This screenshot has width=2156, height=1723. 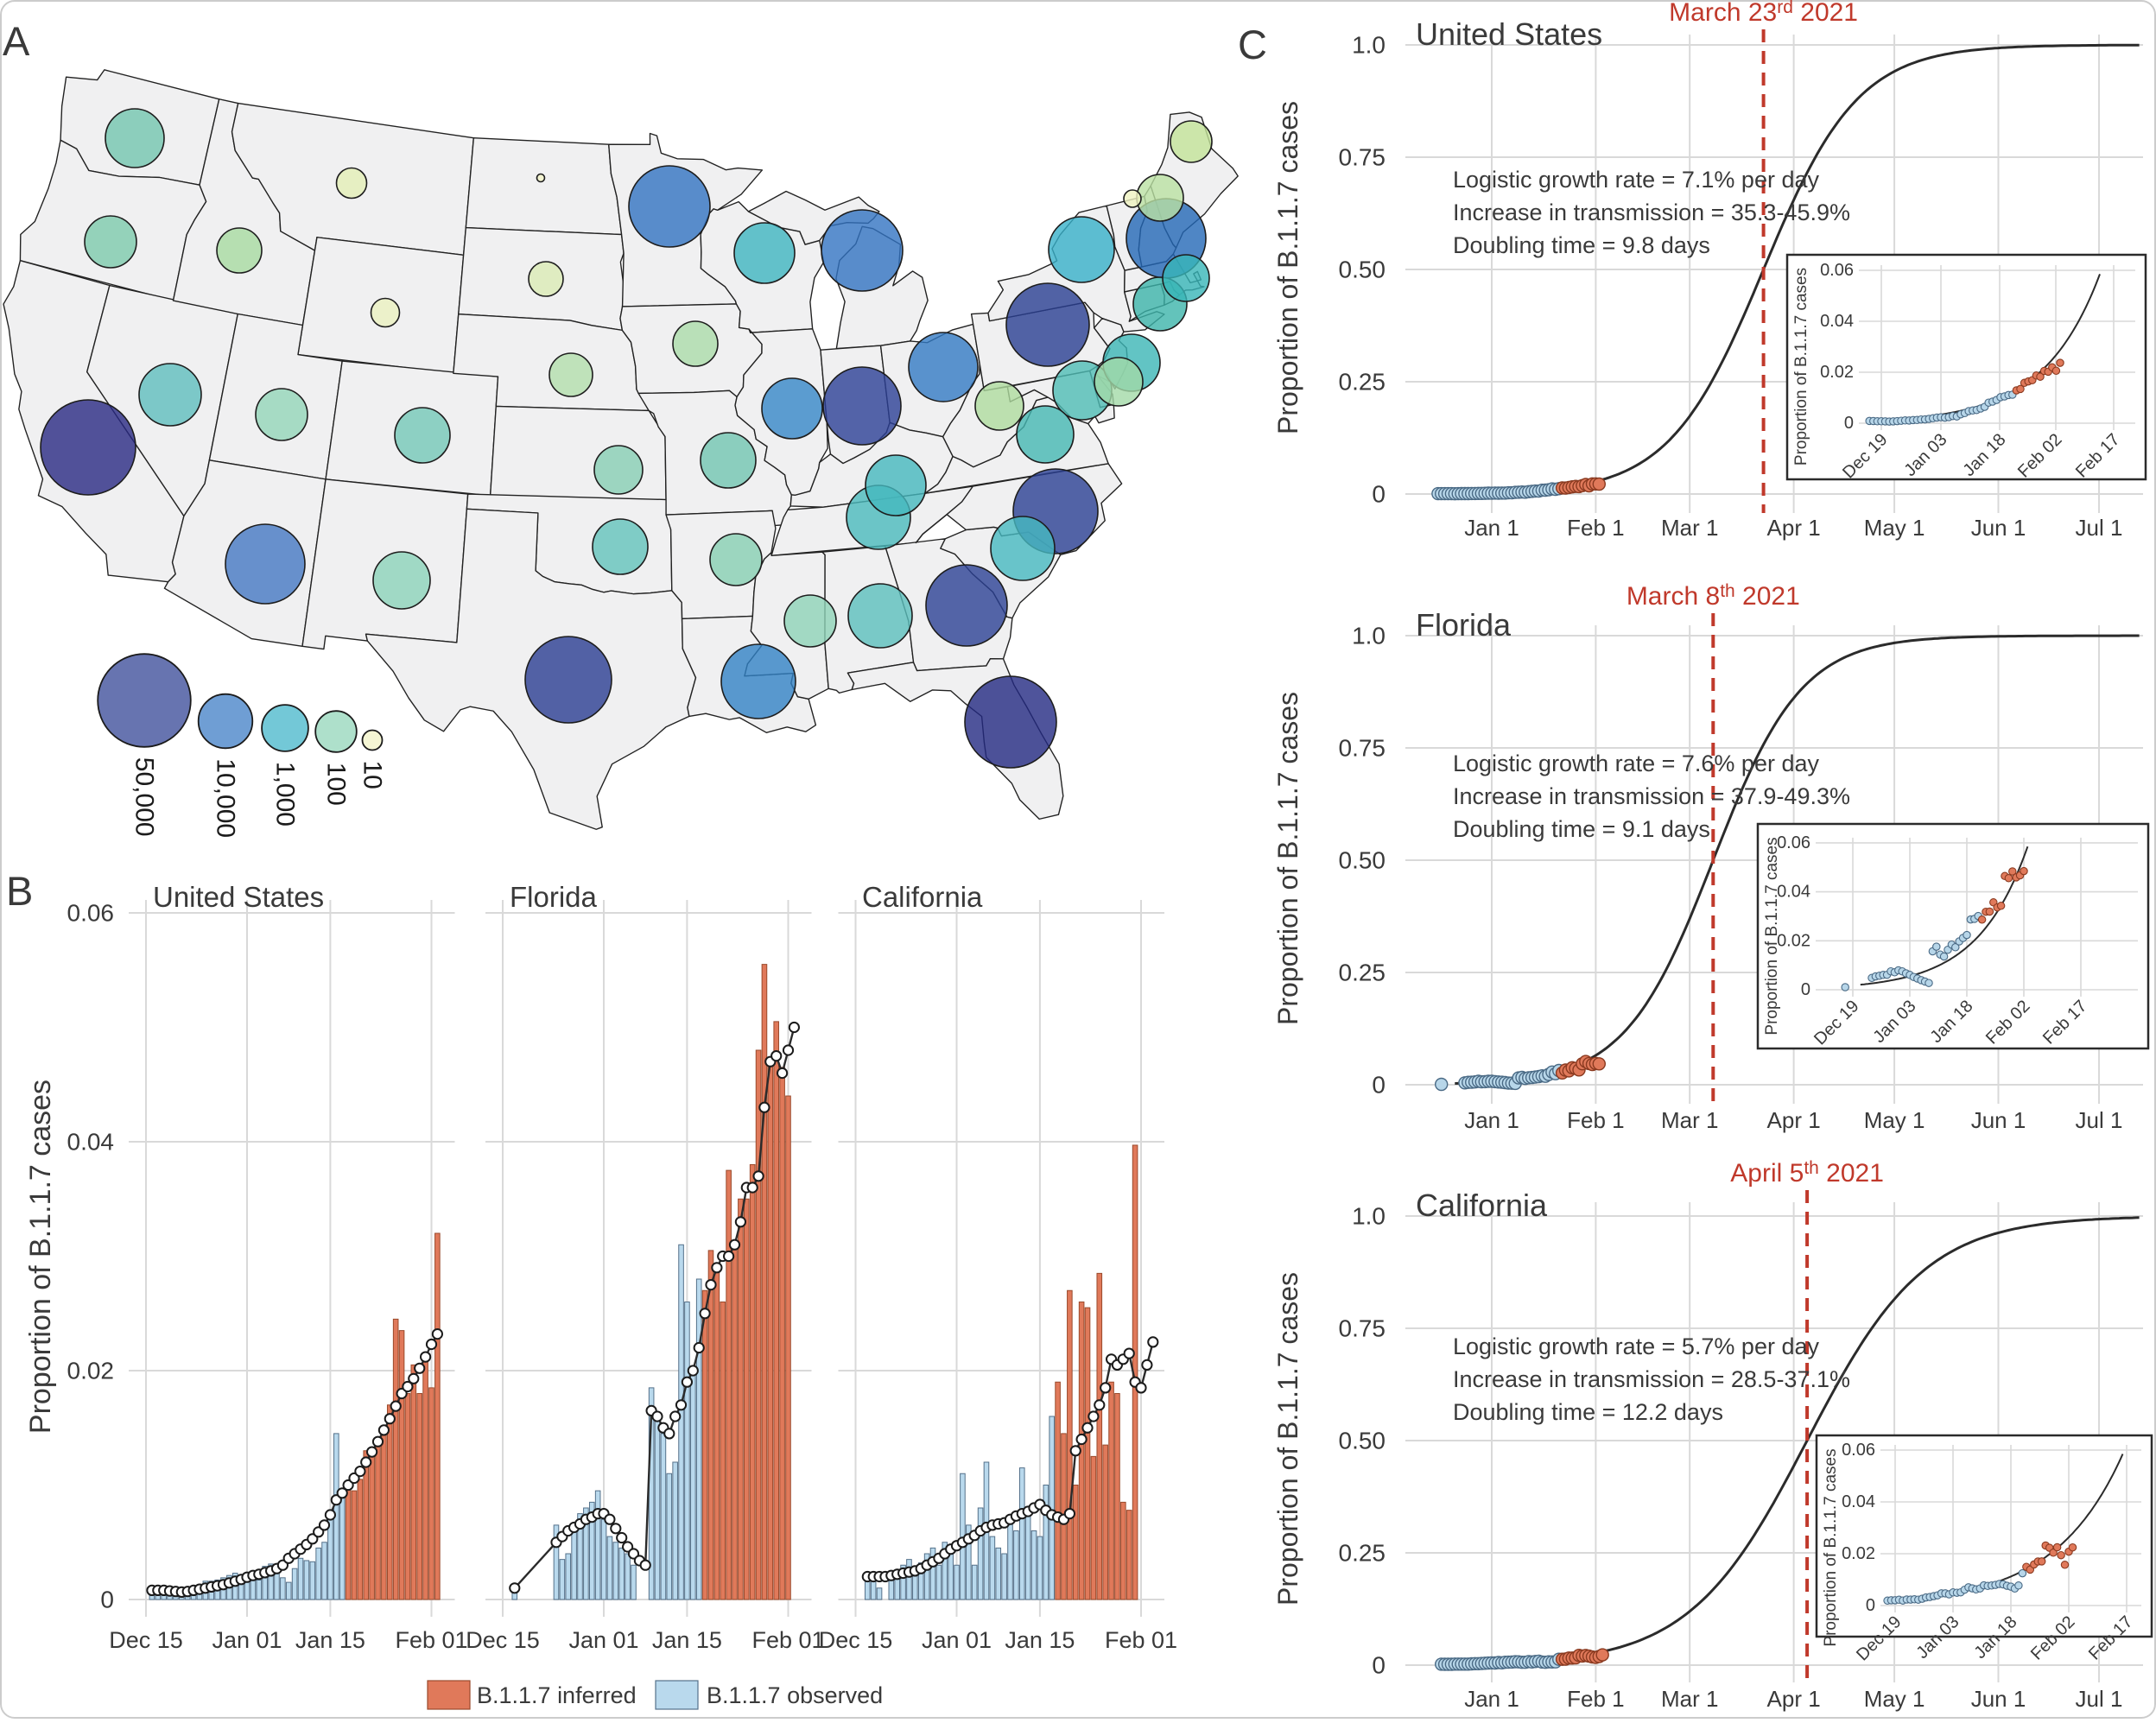 What do you see at coordinates (1636, 180) in the screenshot?
I see `svg-text:Logistic growth rate = 7.1% pe: Logistic growth rate = 7.1% per day` at bounding box center [1636, 180].